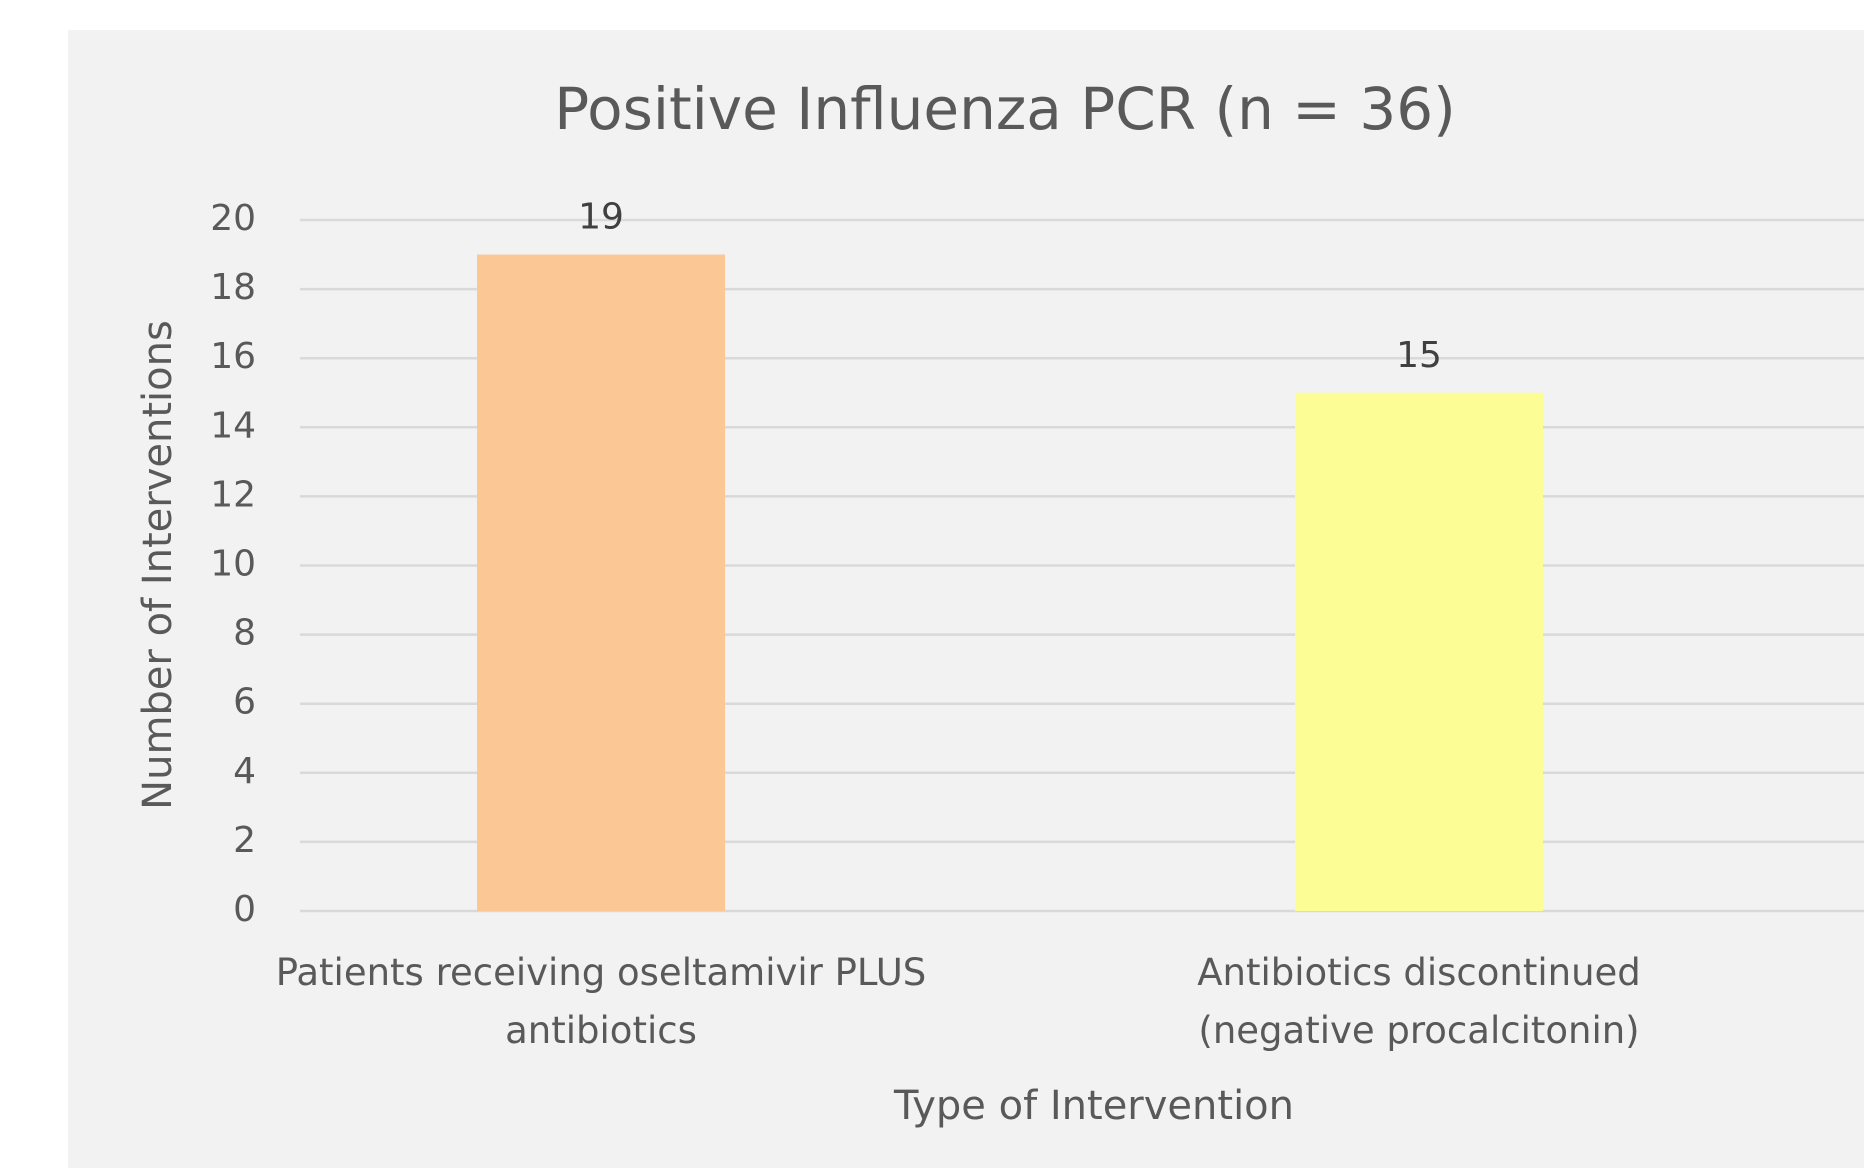  What do you see at coordinates (1419, 355) in the screenshot?
I see `data-label: 15` at bounding box center [1419, 355].